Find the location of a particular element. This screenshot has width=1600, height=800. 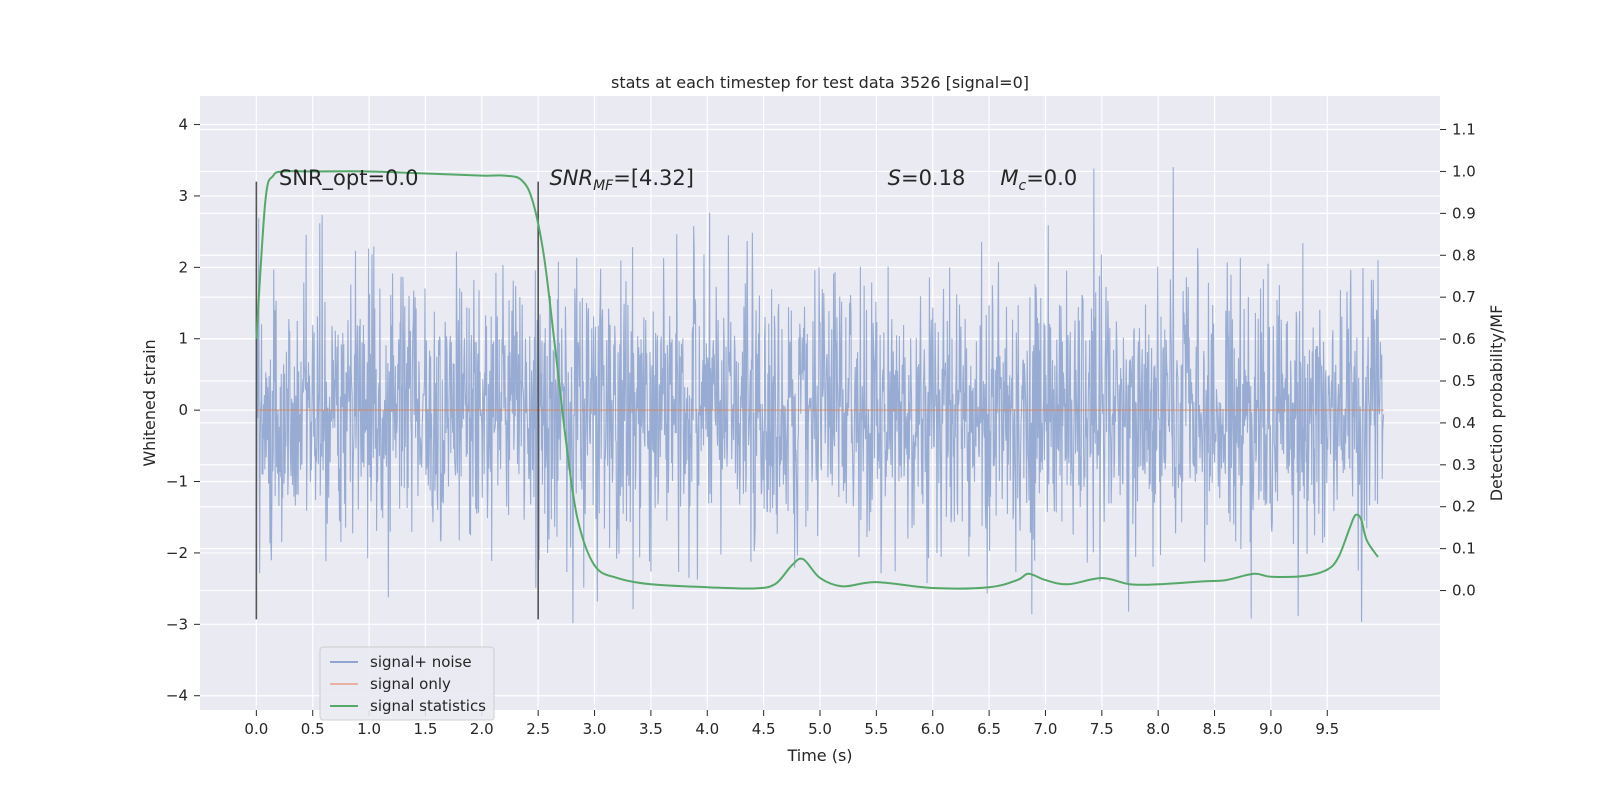

y2-tick-label: 0.7 is located at coordinates (1464, 297).